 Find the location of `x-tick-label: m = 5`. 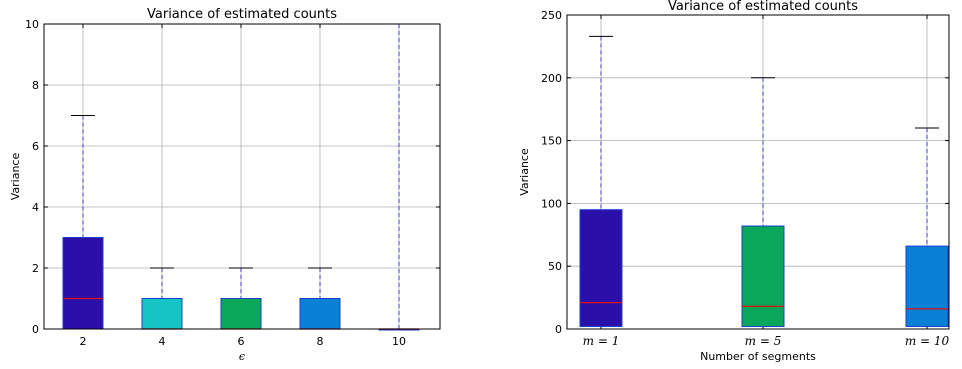

x-tick-label: m = 5 is located at coordinates (763, 341).